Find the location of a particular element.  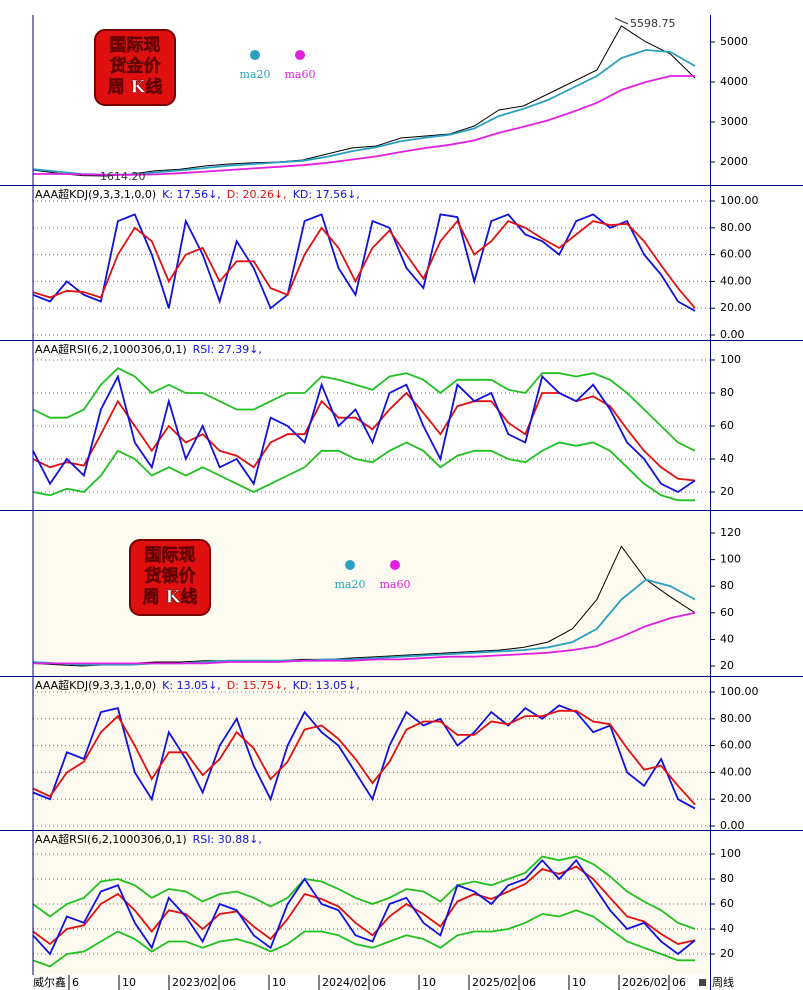

footer-left: 威尔鑫 is located at coordinates (49, 982).